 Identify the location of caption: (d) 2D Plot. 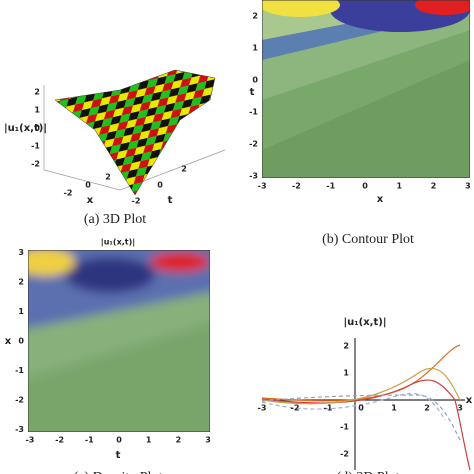
(368, 472).